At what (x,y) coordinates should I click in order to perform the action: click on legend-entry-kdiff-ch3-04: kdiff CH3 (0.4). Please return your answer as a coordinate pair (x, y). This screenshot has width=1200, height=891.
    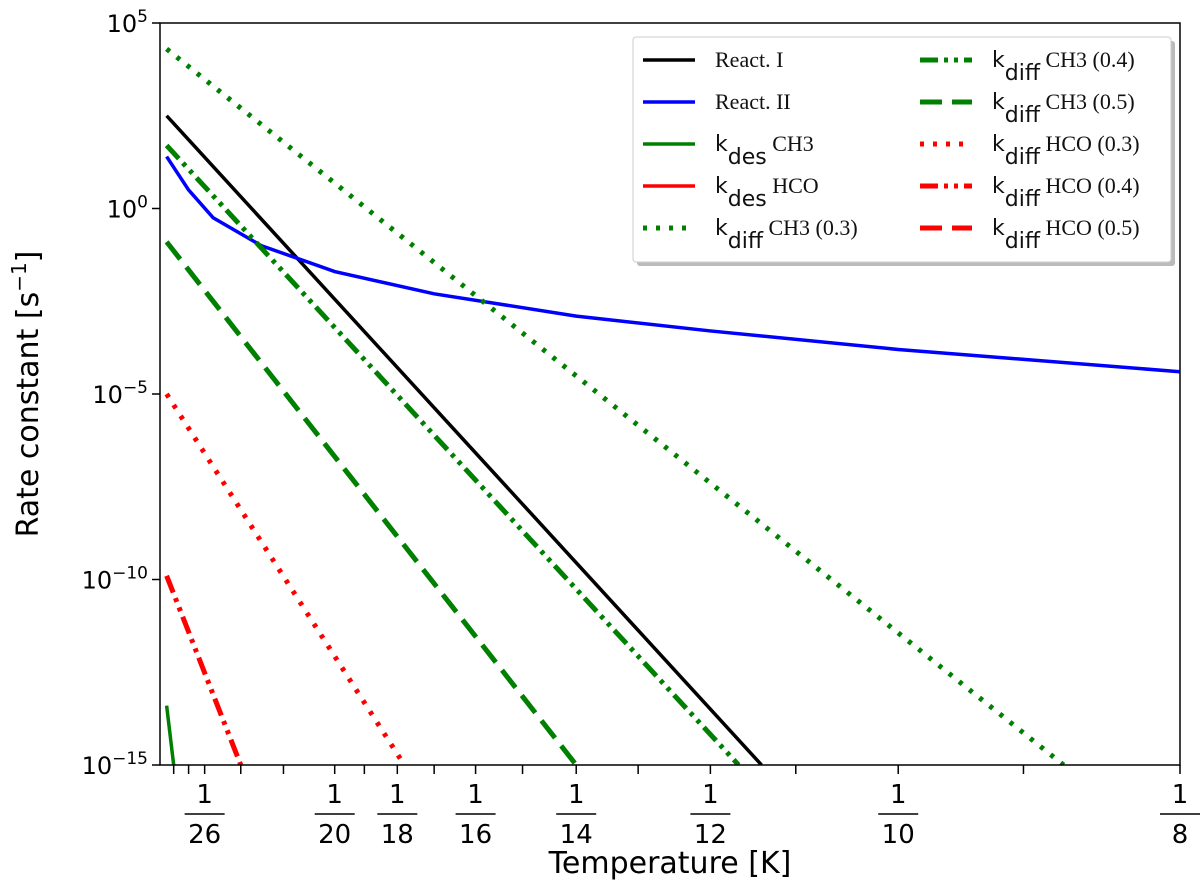
    Looking at the image, I should click on (1027, 66).